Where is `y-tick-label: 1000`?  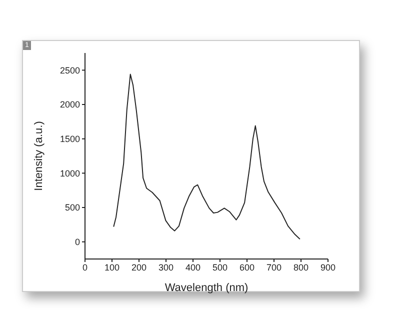
y-tick-label: 1000 is located at coordinates (70, 173).